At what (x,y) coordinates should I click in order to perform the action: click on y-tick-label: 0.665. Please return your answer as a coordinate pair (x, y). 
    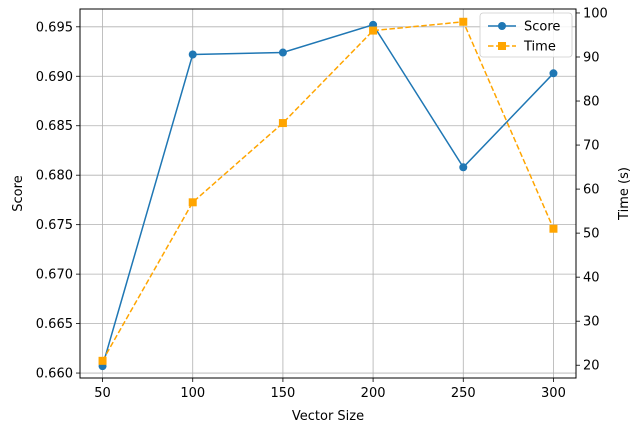
    Looking at the image, I should click on (54, 324).